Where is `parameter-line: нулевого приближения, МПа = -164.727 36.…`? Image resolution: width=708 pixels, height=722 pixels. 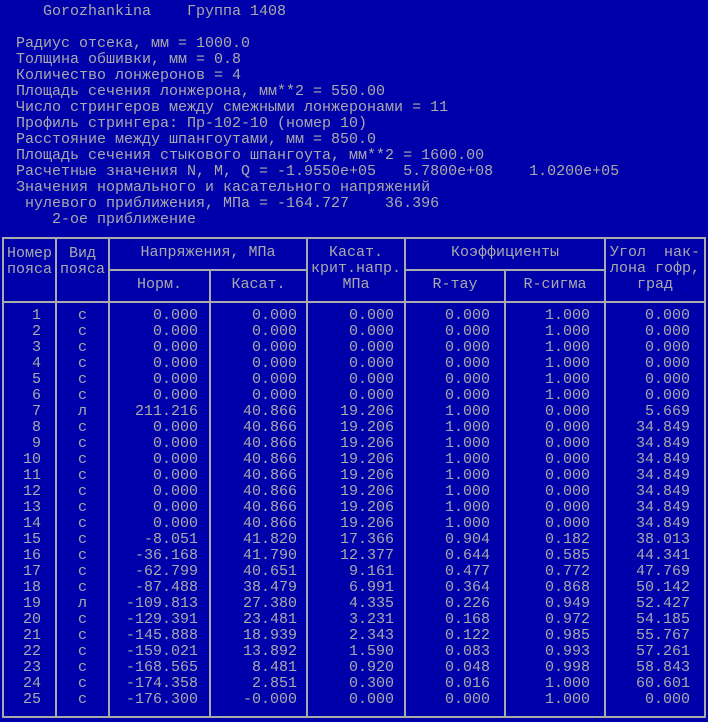
parameter-line: нулевого приближения, МПа = -164.727 36.… is located at coordinates (228, 203).